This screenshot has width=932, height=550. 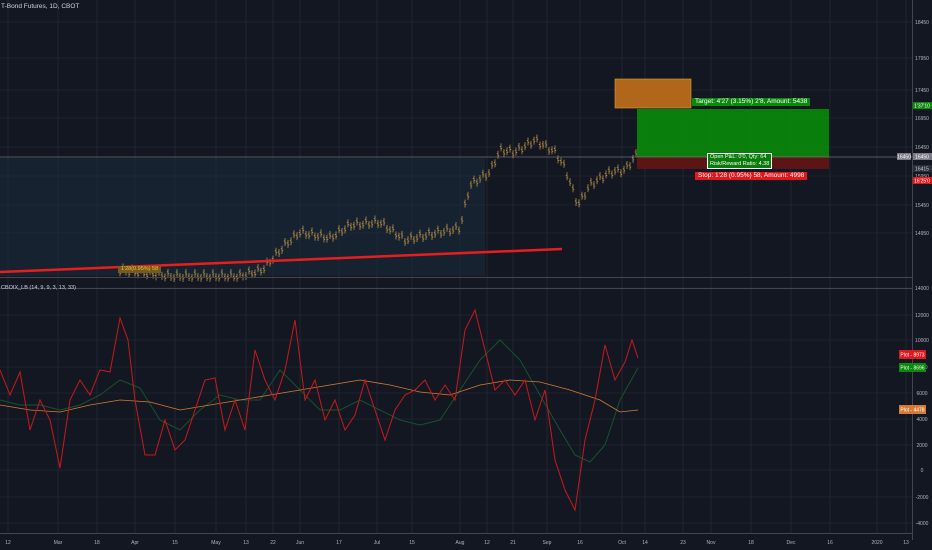 I want to click on time-tick: Jun, so click(x=300, y=543).